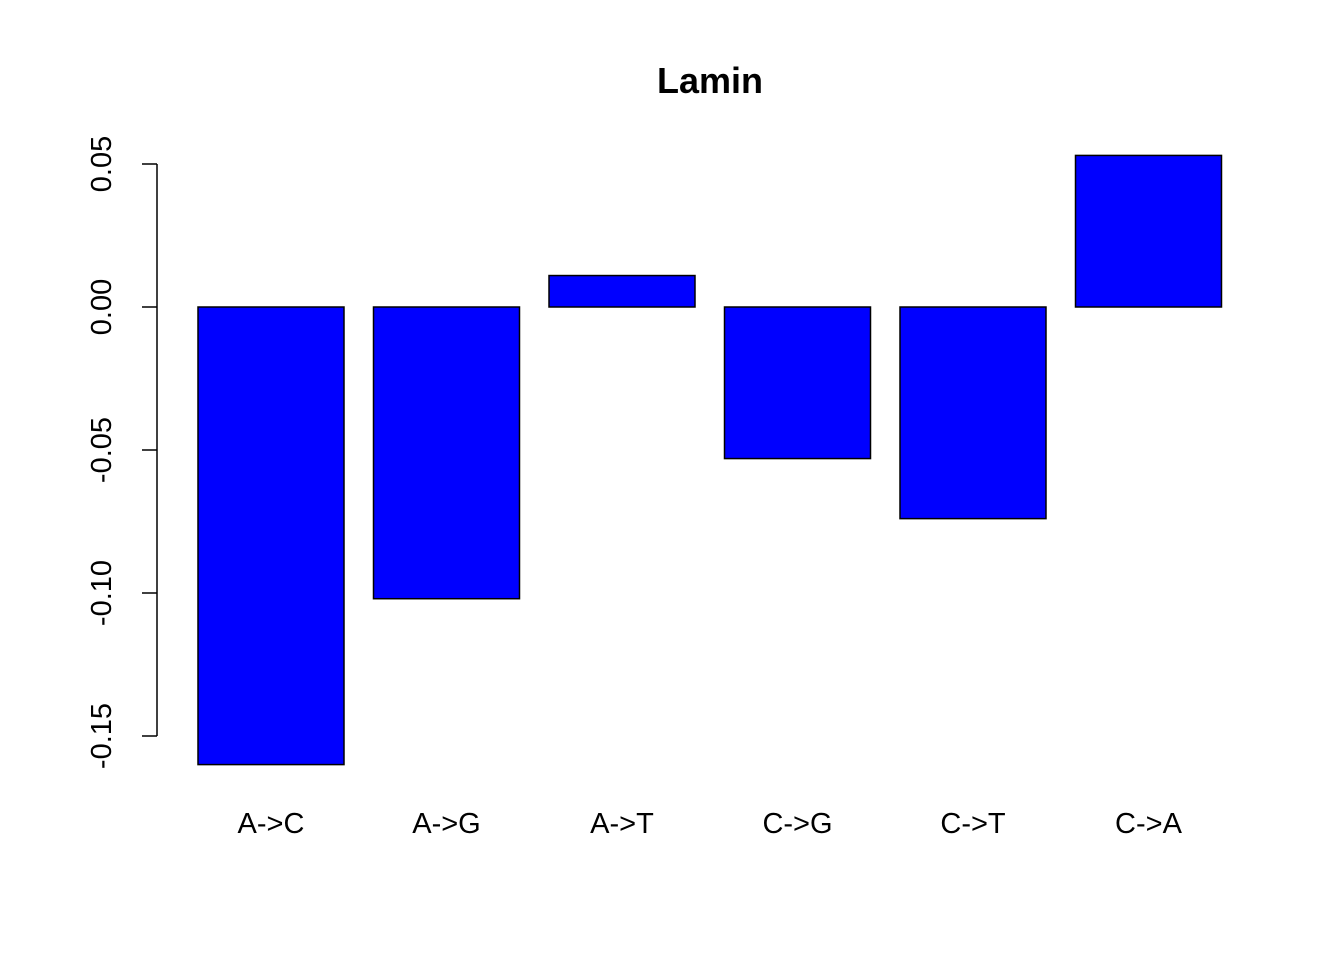  I want to click on x-tick-label: C->A, so click(1149, 824).